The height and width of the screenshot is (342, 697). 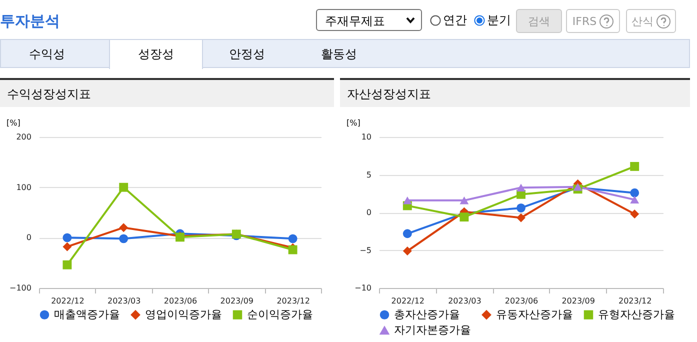 I want to click on y-tick-label: −100, so click(x=21, y=288).